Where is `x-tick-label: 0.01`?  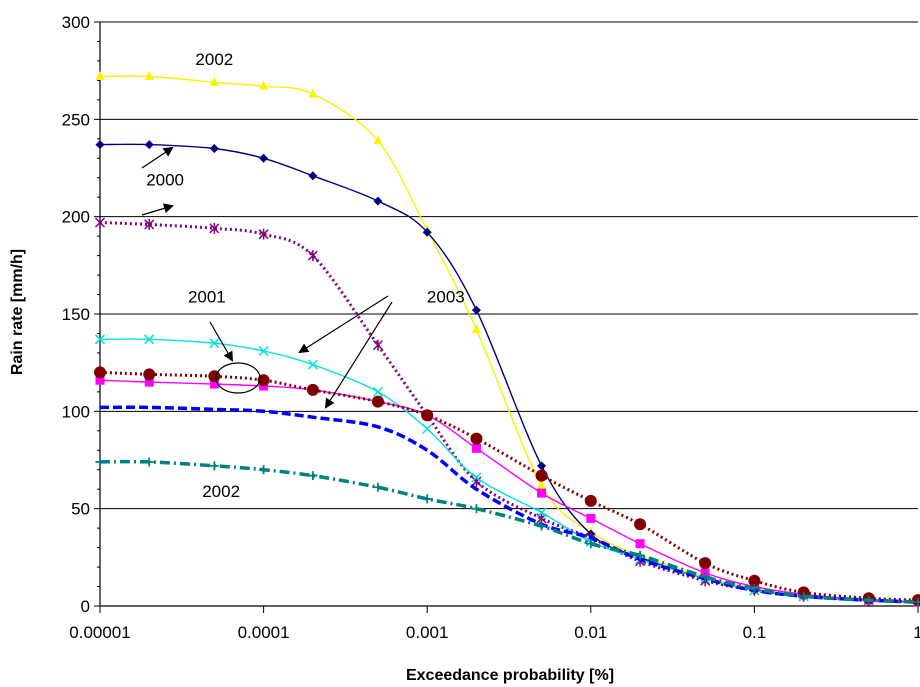 x-tick-label: 0.01 is located at coordinates (590, 632).